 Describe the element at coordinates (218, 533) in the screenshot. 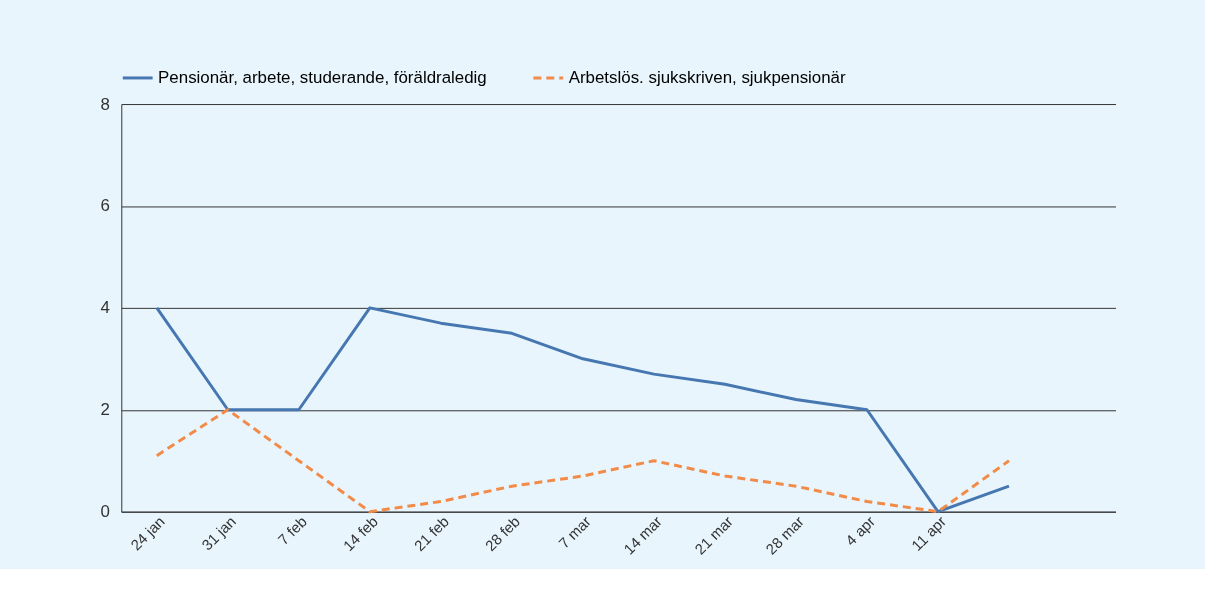

I see `x-tick-label: 31 jan` at that location.